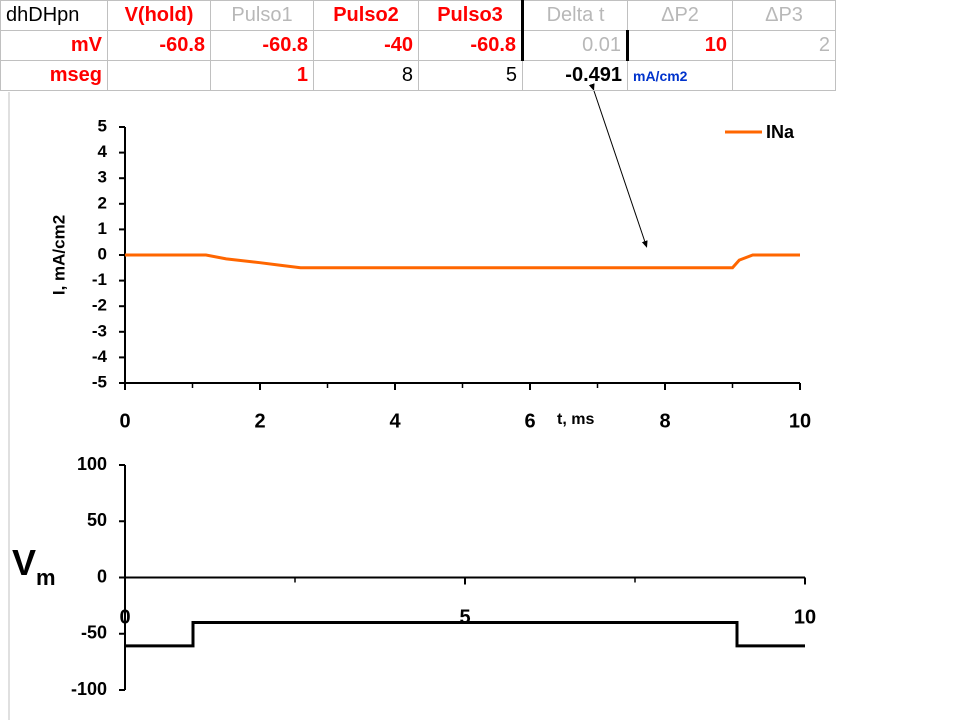 This screenshot has height=720, width=960. I want to click on y-tick-label: 100, so click(92, 464).